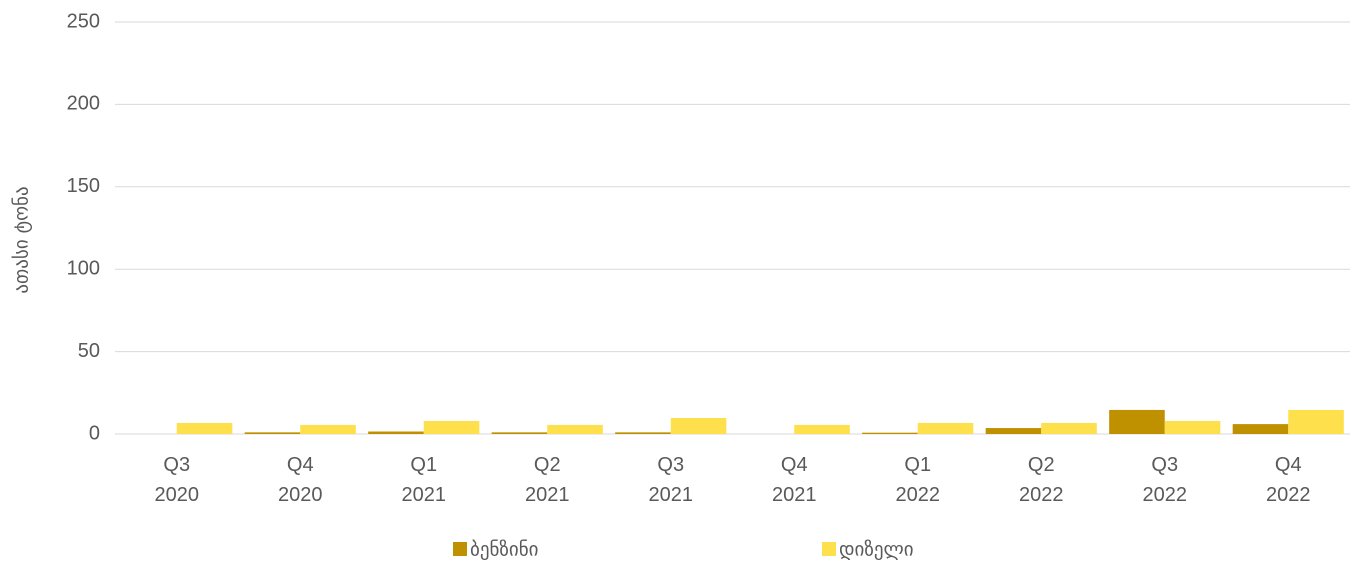  What do you see at coordinates (876, 550) in the screenshot?
I see `legend-label: დიზელი` at bounding box center [876, 550].